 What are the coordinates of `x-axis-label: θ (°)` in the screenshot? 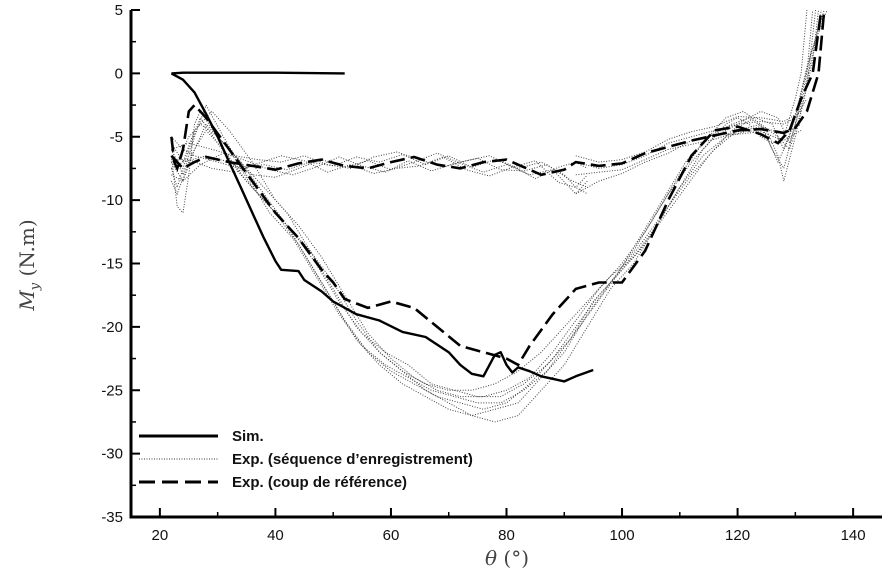 It's located at (507, 558).